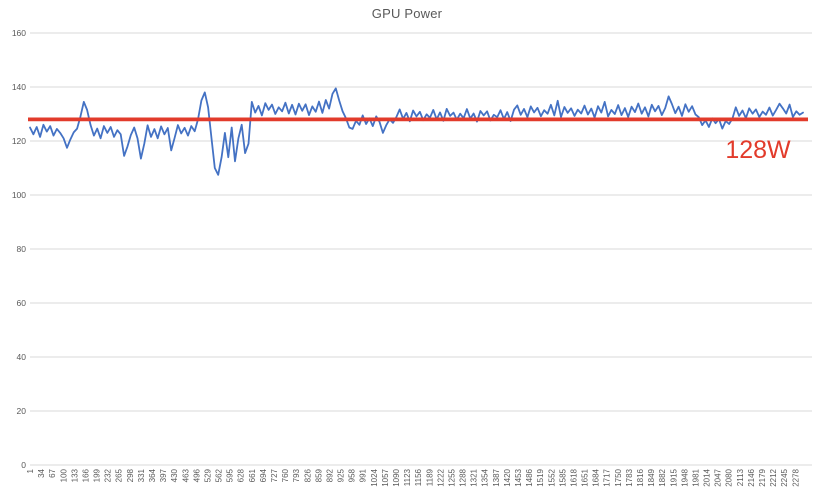 The image size is (814, 493). Describe the element at coordinates (141, 475) in the screenshot. I see `svg-text: 331` at that location.